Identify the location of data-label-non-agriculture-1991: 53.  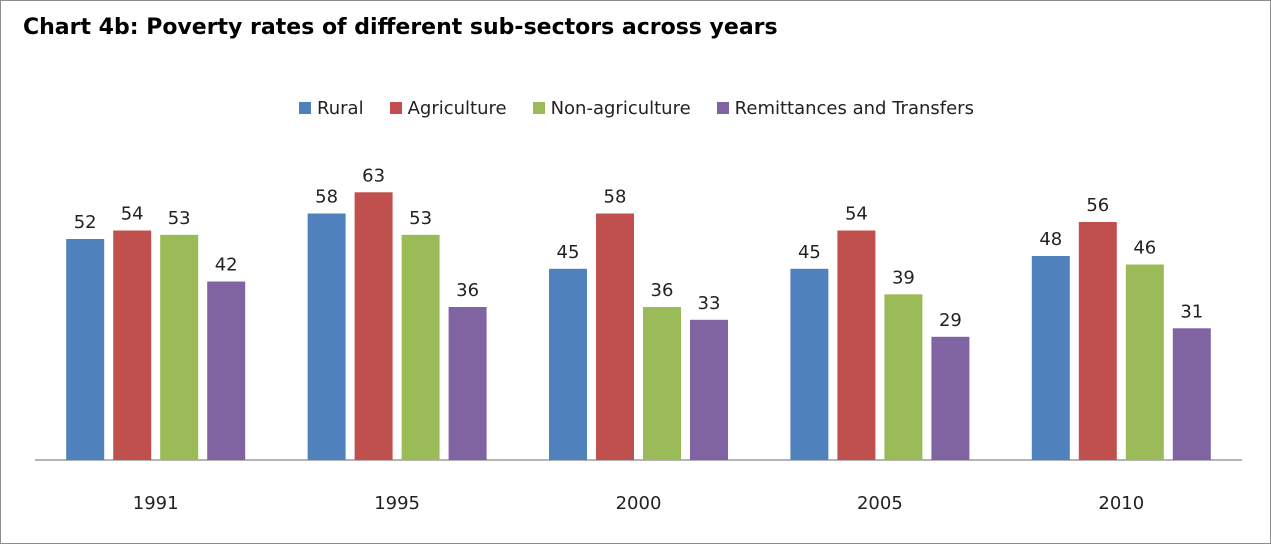
(179, 218).